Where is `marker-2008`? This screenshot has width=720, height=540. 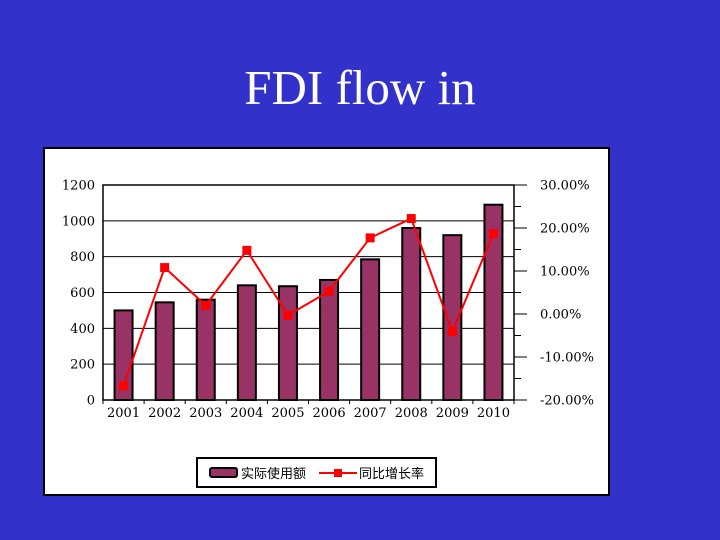
marker-2008 is located at coordinates (411, 219).